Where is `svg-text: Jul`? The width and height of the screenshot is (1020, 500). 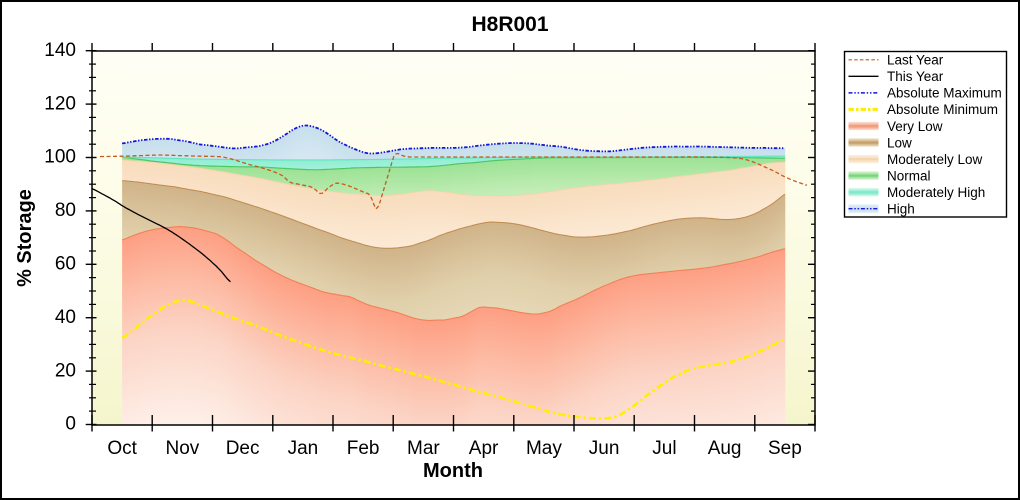 svg-text: Jul is located at coordinates (664, 448).